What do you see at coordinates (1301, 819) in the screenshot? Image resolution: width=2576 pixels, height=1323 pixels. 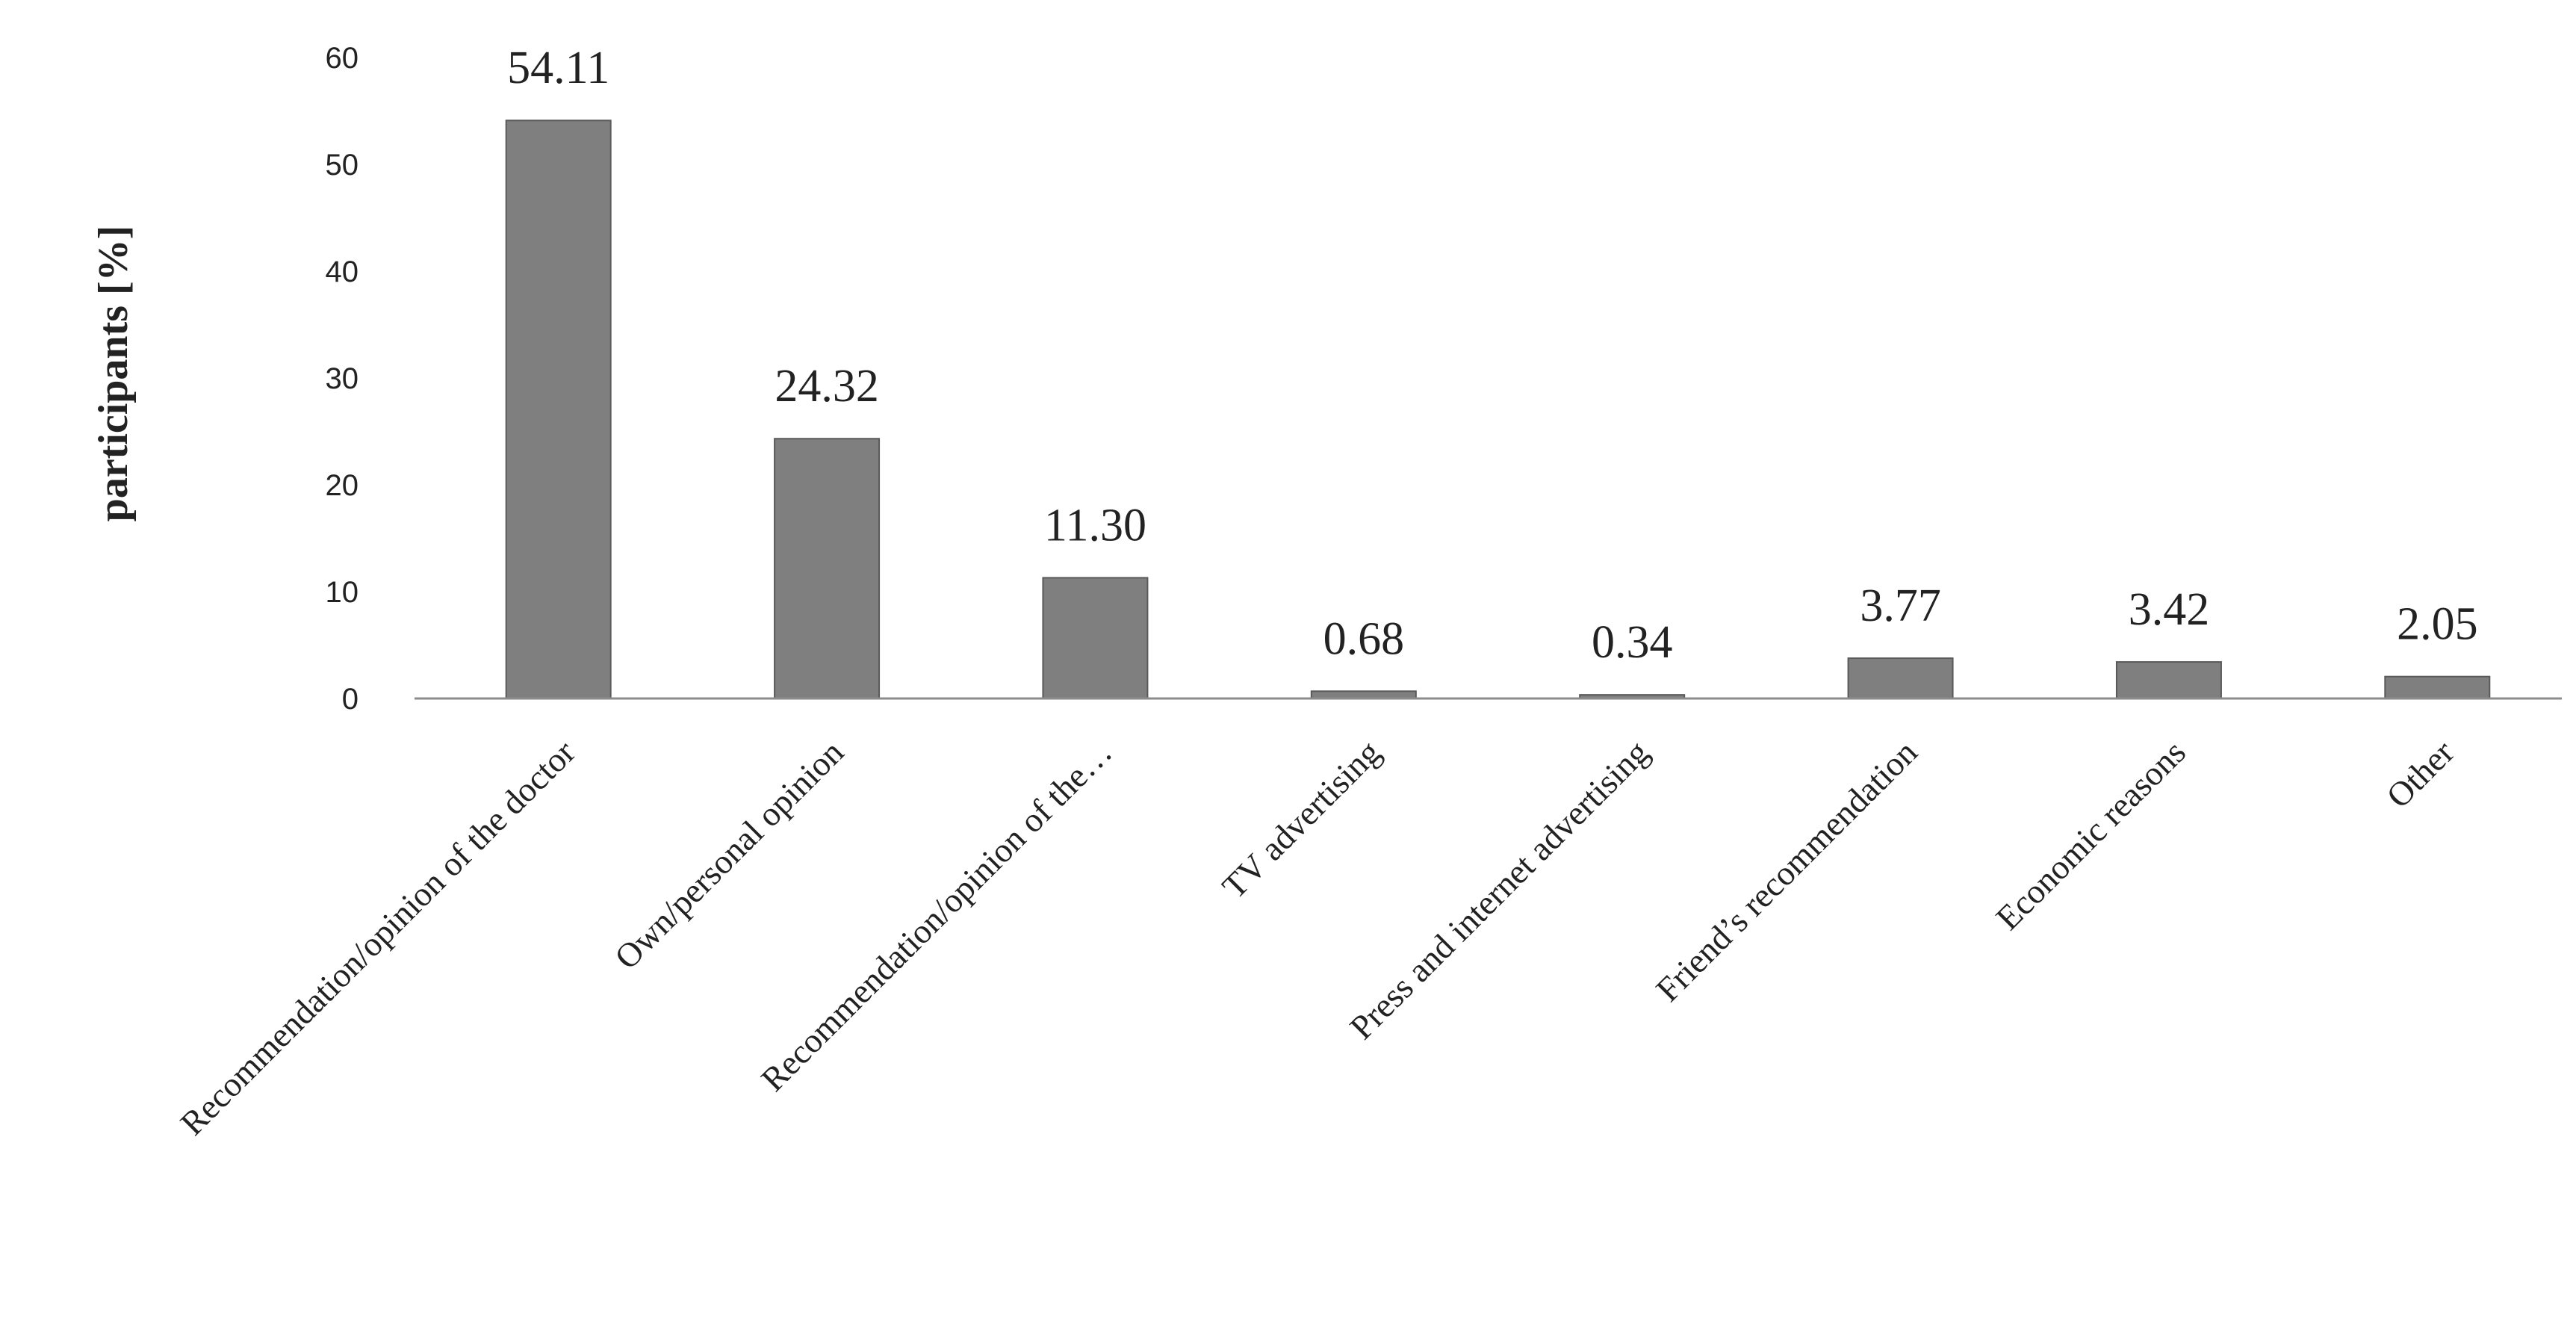 I see `x-tick-label: TV advertising` at bounding box center [1301, 819].